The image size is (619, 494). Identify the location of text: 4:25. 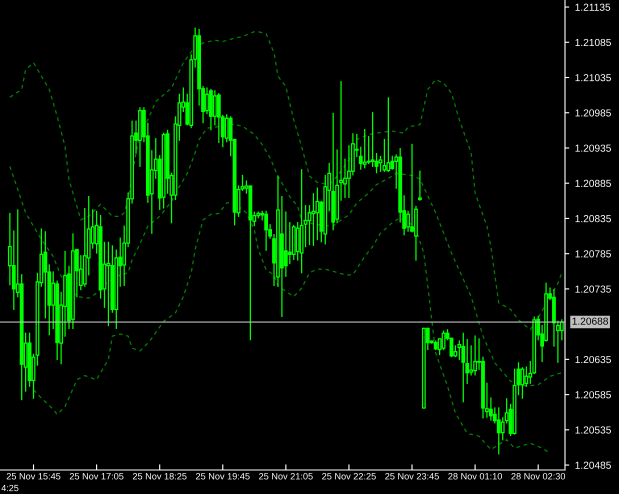
(9, 488).